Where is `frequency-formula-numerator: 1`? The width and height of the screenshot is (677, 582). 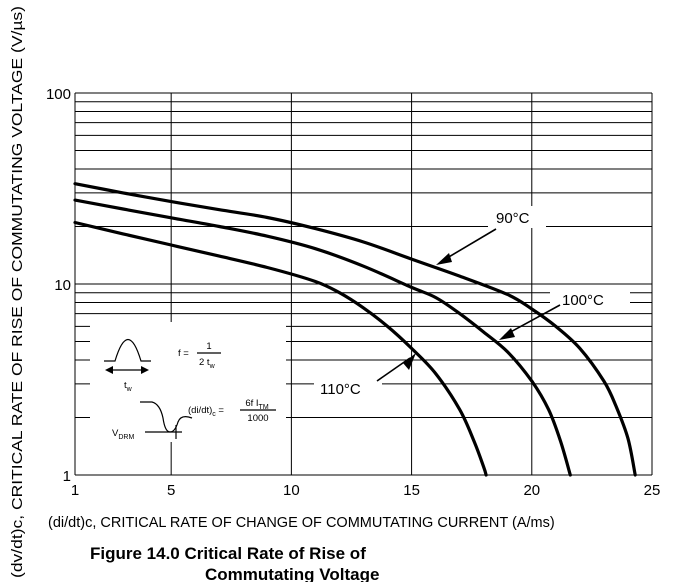 frequency-formula-numerator: 1 is located at coordinates (208, 346).